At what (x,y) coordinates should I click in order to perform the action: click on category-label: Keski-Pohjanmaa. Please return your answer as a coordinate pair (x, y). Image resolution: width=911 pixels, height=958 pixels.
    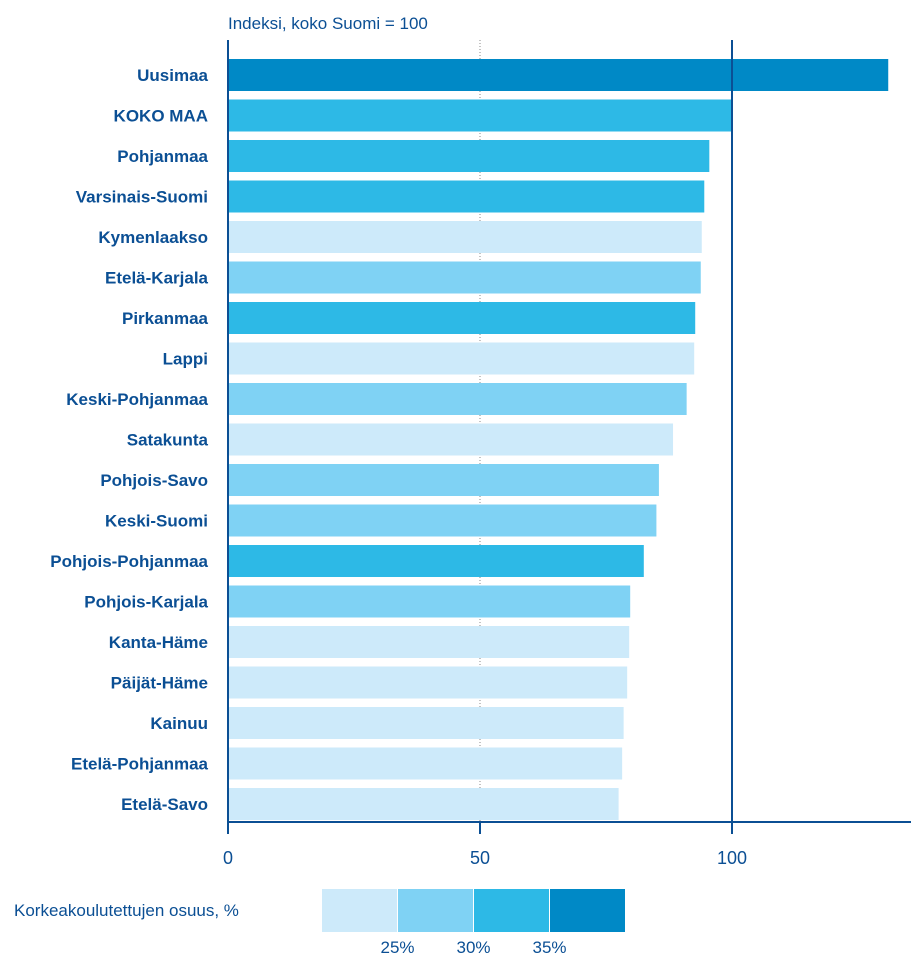
    Looking at the image, I should click on (137, 399).